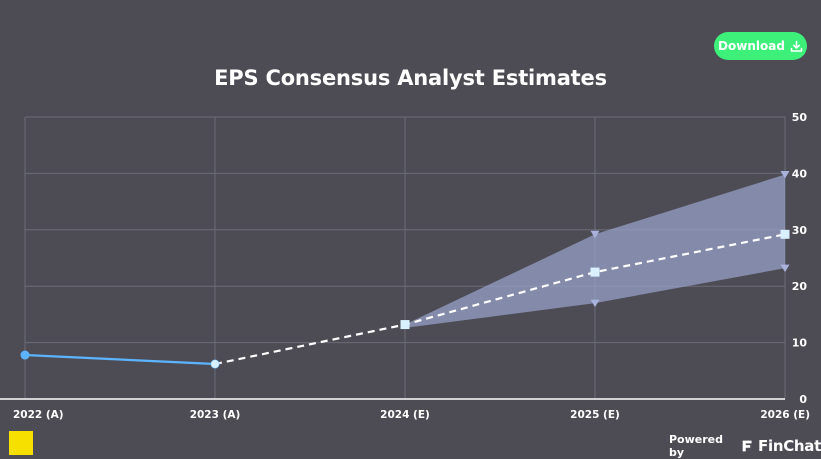 This screenshot has height=459, width=821. Describe the element at coordinates (215, 415) in the screenshot. I see `x-tick-label: 2023 (A)` at that location.